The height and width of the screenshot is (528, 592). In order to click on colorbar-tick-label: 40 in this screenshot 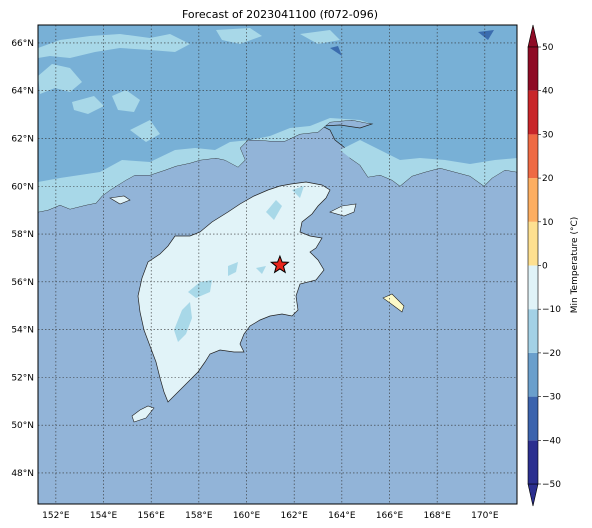, I will do `click(548, 92)`.